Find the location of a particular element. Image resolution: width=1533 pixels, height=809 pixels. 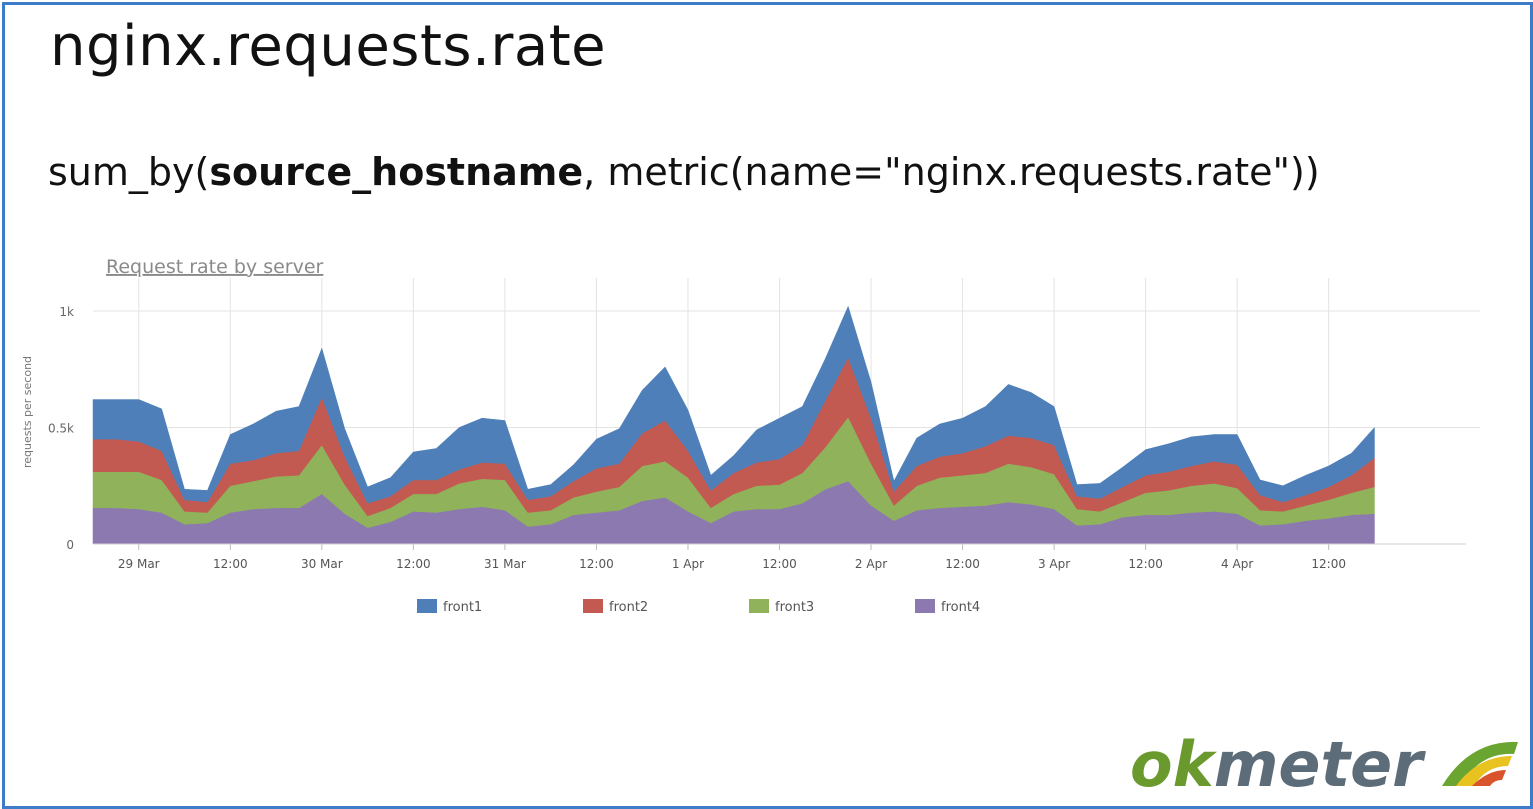

query-group-key: source_hostname is located at coordinates (396, 172).